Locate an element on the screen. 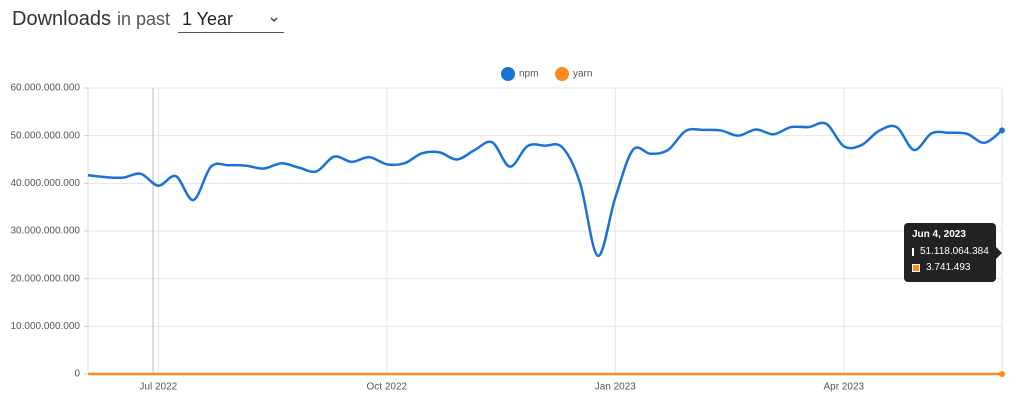  x-tick-label: Oct 2022 is located at coordinates (387, 387).